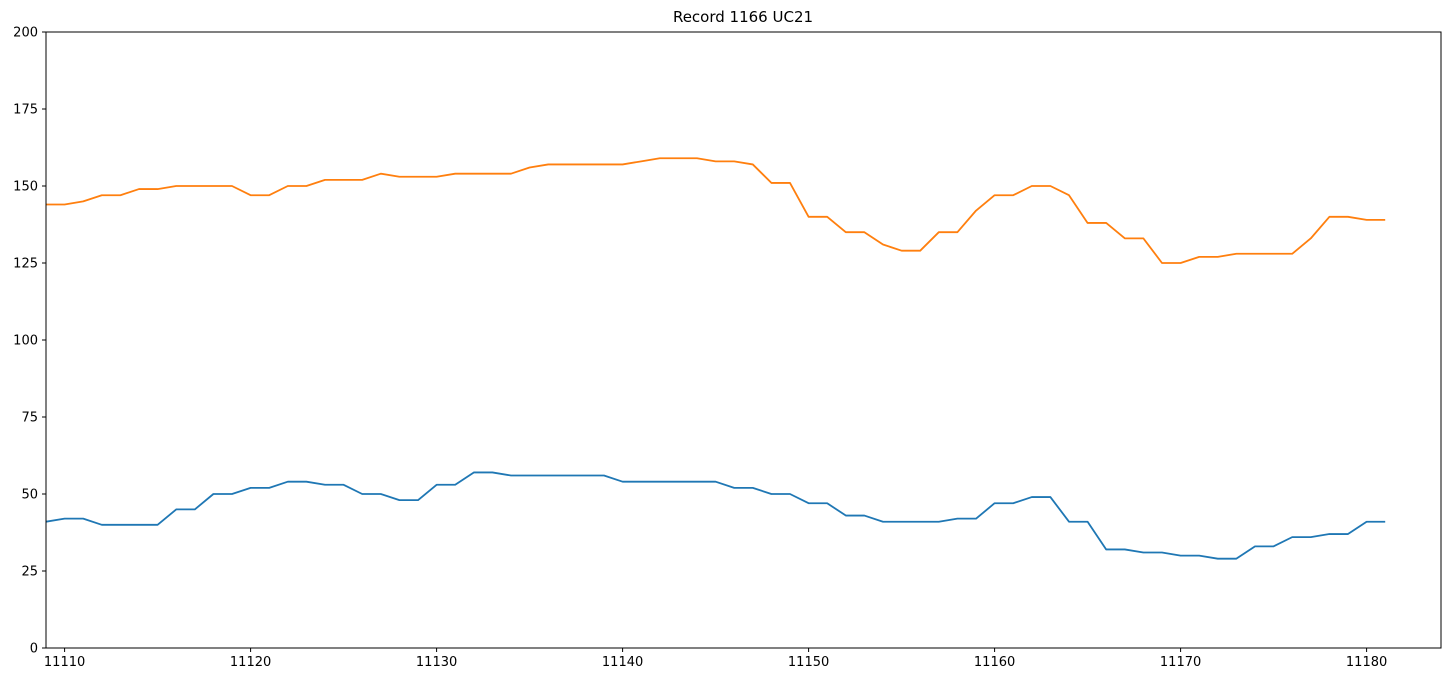 This screenshot has height=682, width=1451. What do you see at coordinates (622, 662) in the screenshot?
I see `x-tick-label: 11140` at bounding box center [622, 662].